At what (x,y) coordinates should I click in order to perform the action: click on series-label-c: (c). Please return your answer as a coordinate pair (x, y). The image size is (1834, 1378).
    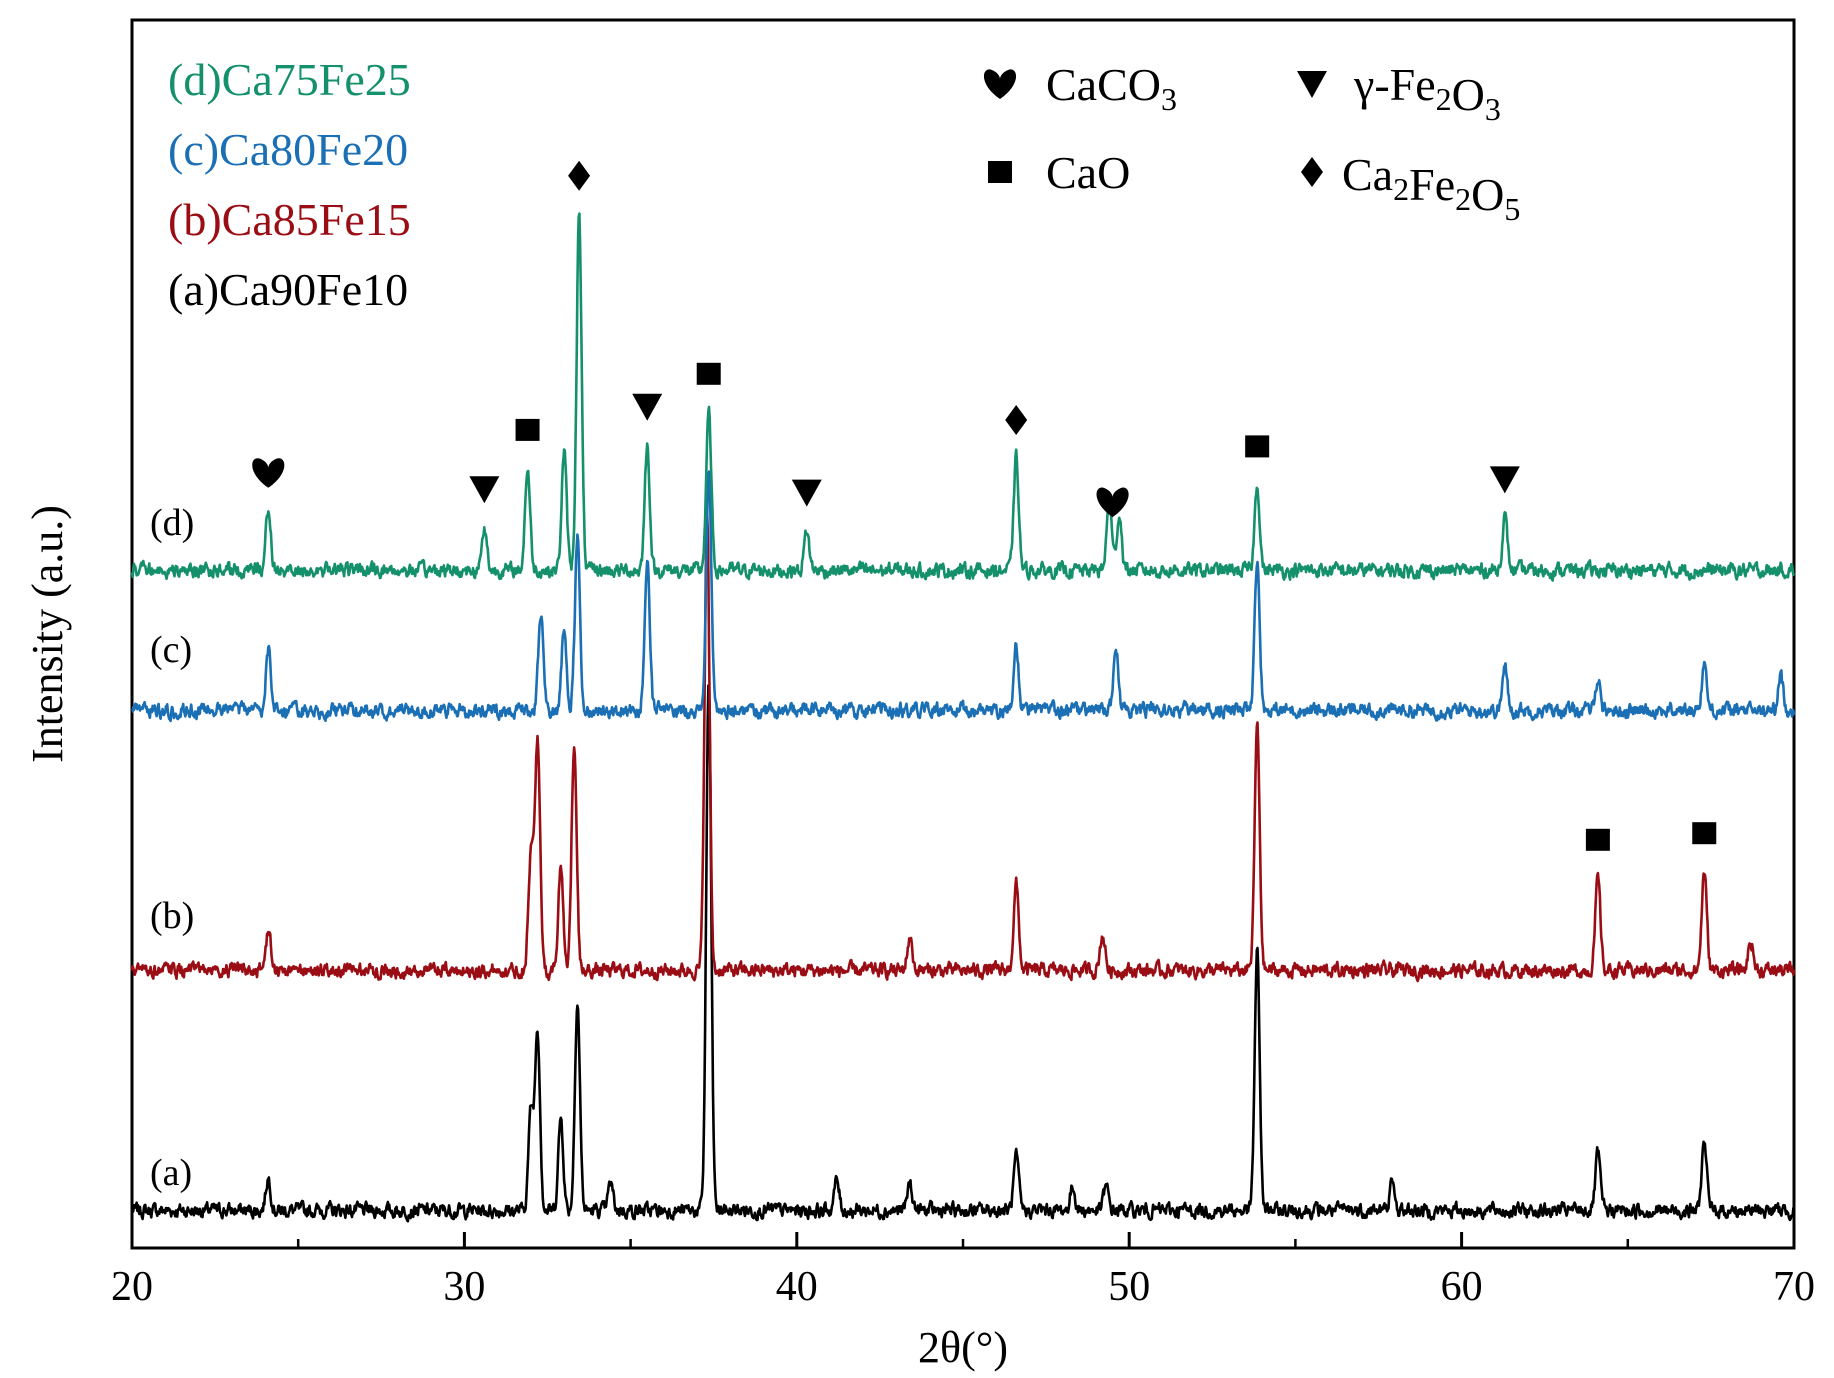
    Looking at the image, I should click on (171, 650).